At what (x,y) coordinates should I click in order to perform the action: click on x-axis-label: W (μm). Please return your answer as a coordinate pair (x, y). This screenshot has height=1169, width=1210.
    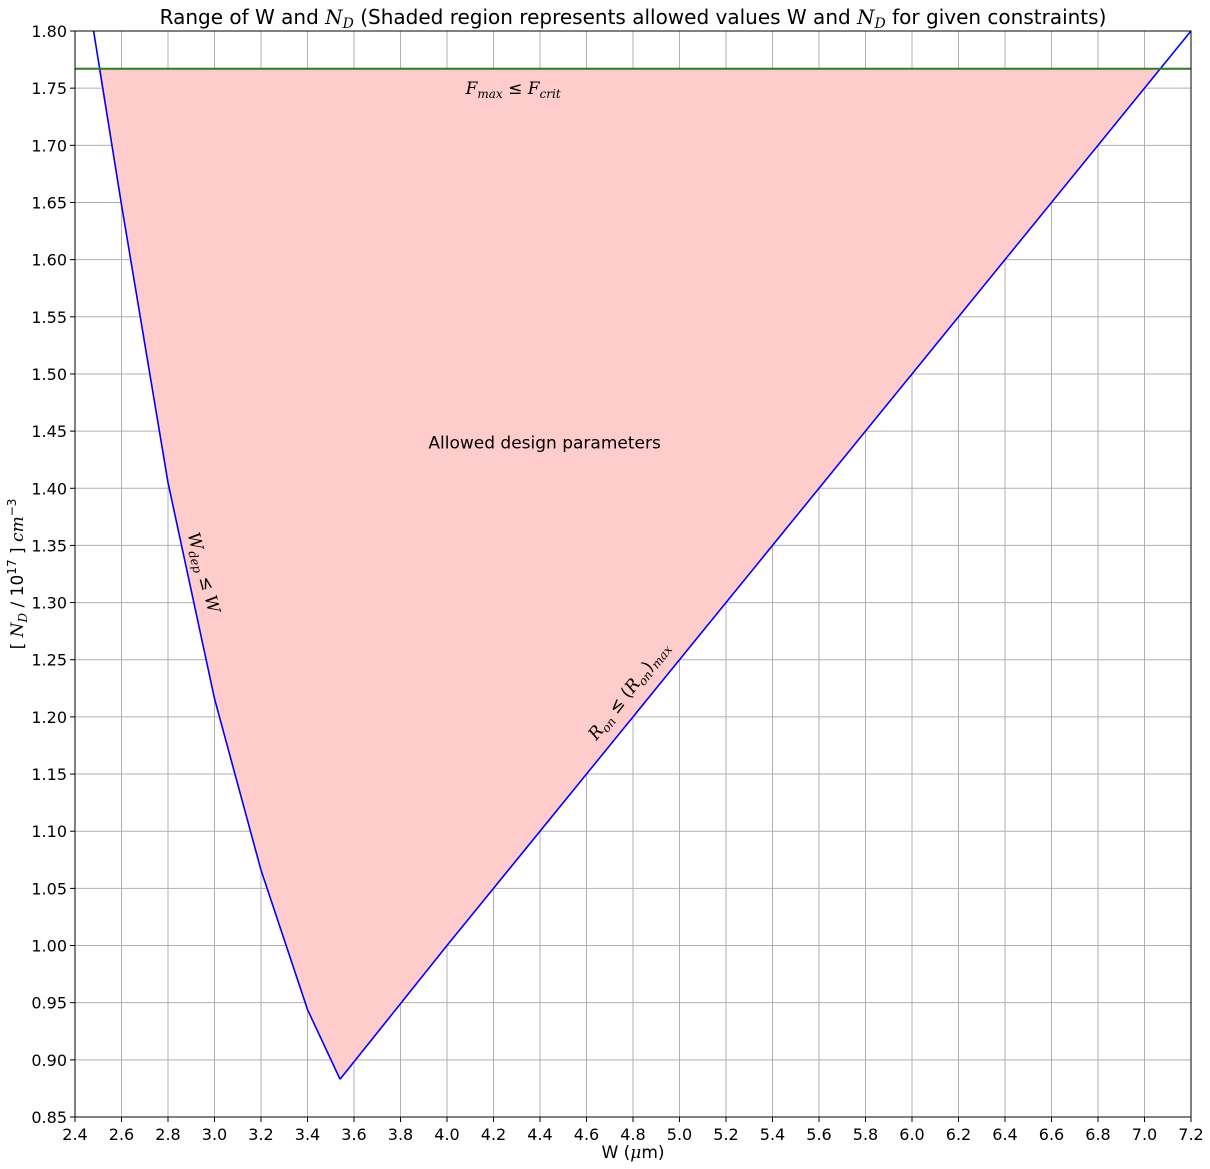
    Looking at the image, I should click on (632, 1153).